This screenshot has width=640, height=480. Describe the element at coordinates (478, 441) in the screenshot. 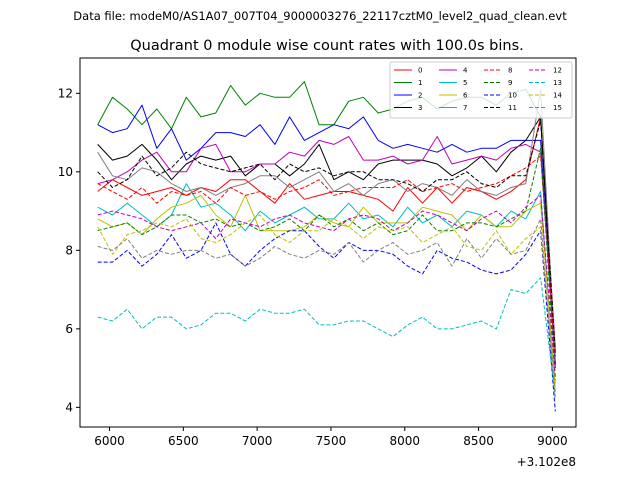

I see `x-tick-label: 8500` at that location.